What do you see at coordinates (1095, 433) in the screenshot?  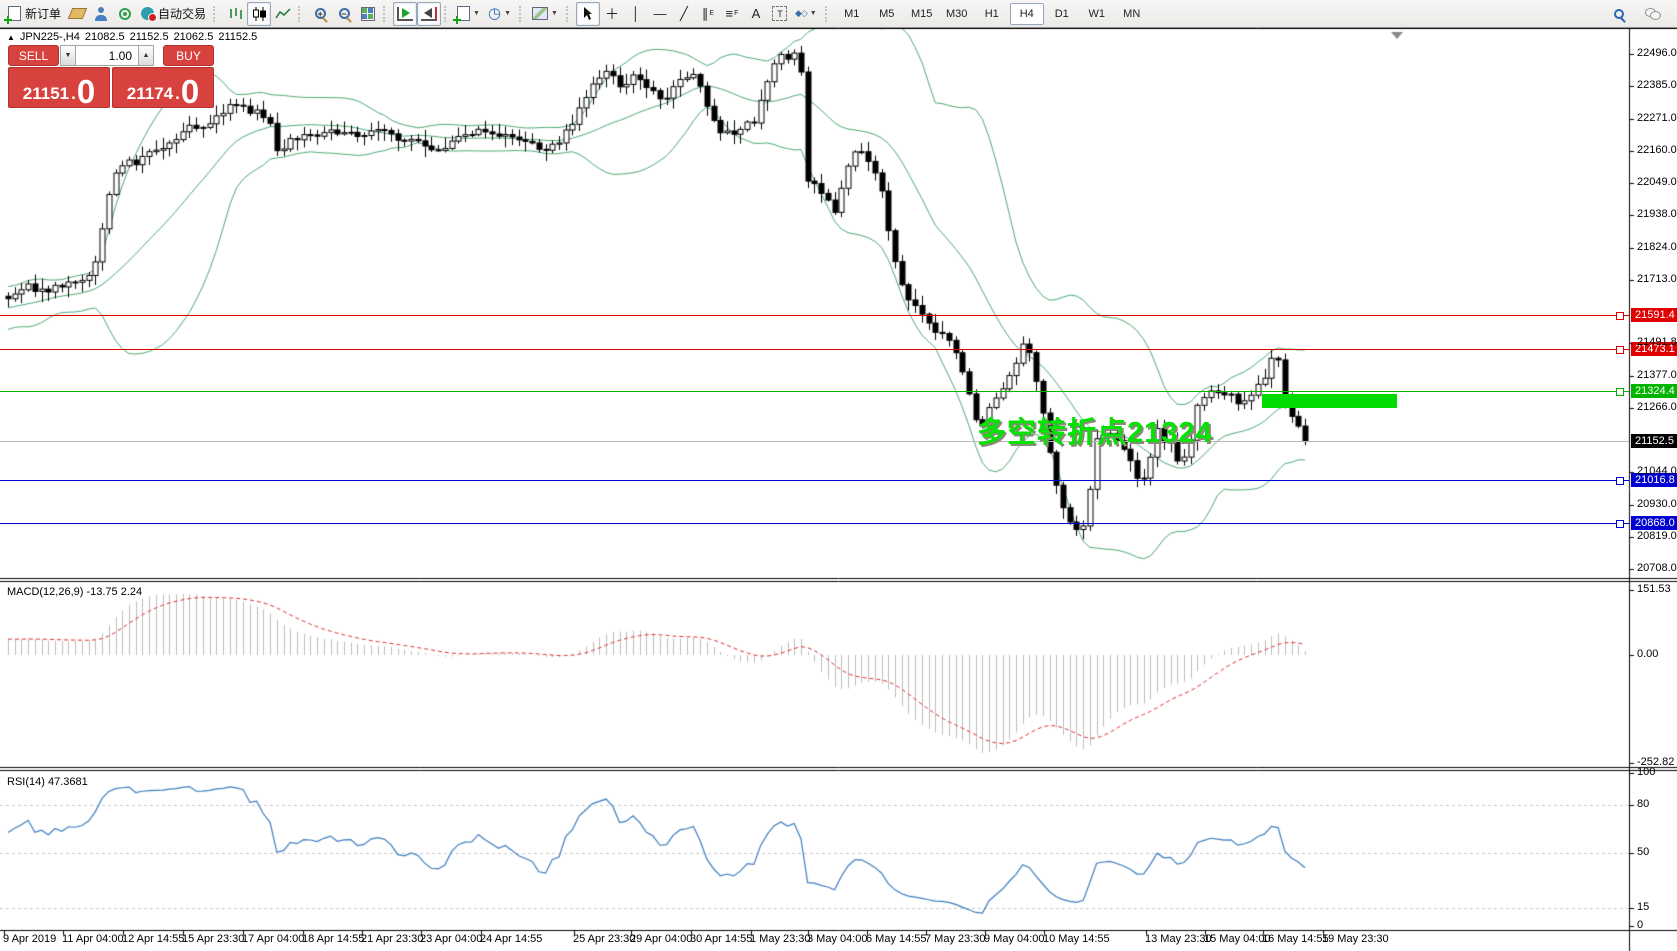 I see `chart-annotation-text: 多空转折点21324` at bounding box center [1095, 433].